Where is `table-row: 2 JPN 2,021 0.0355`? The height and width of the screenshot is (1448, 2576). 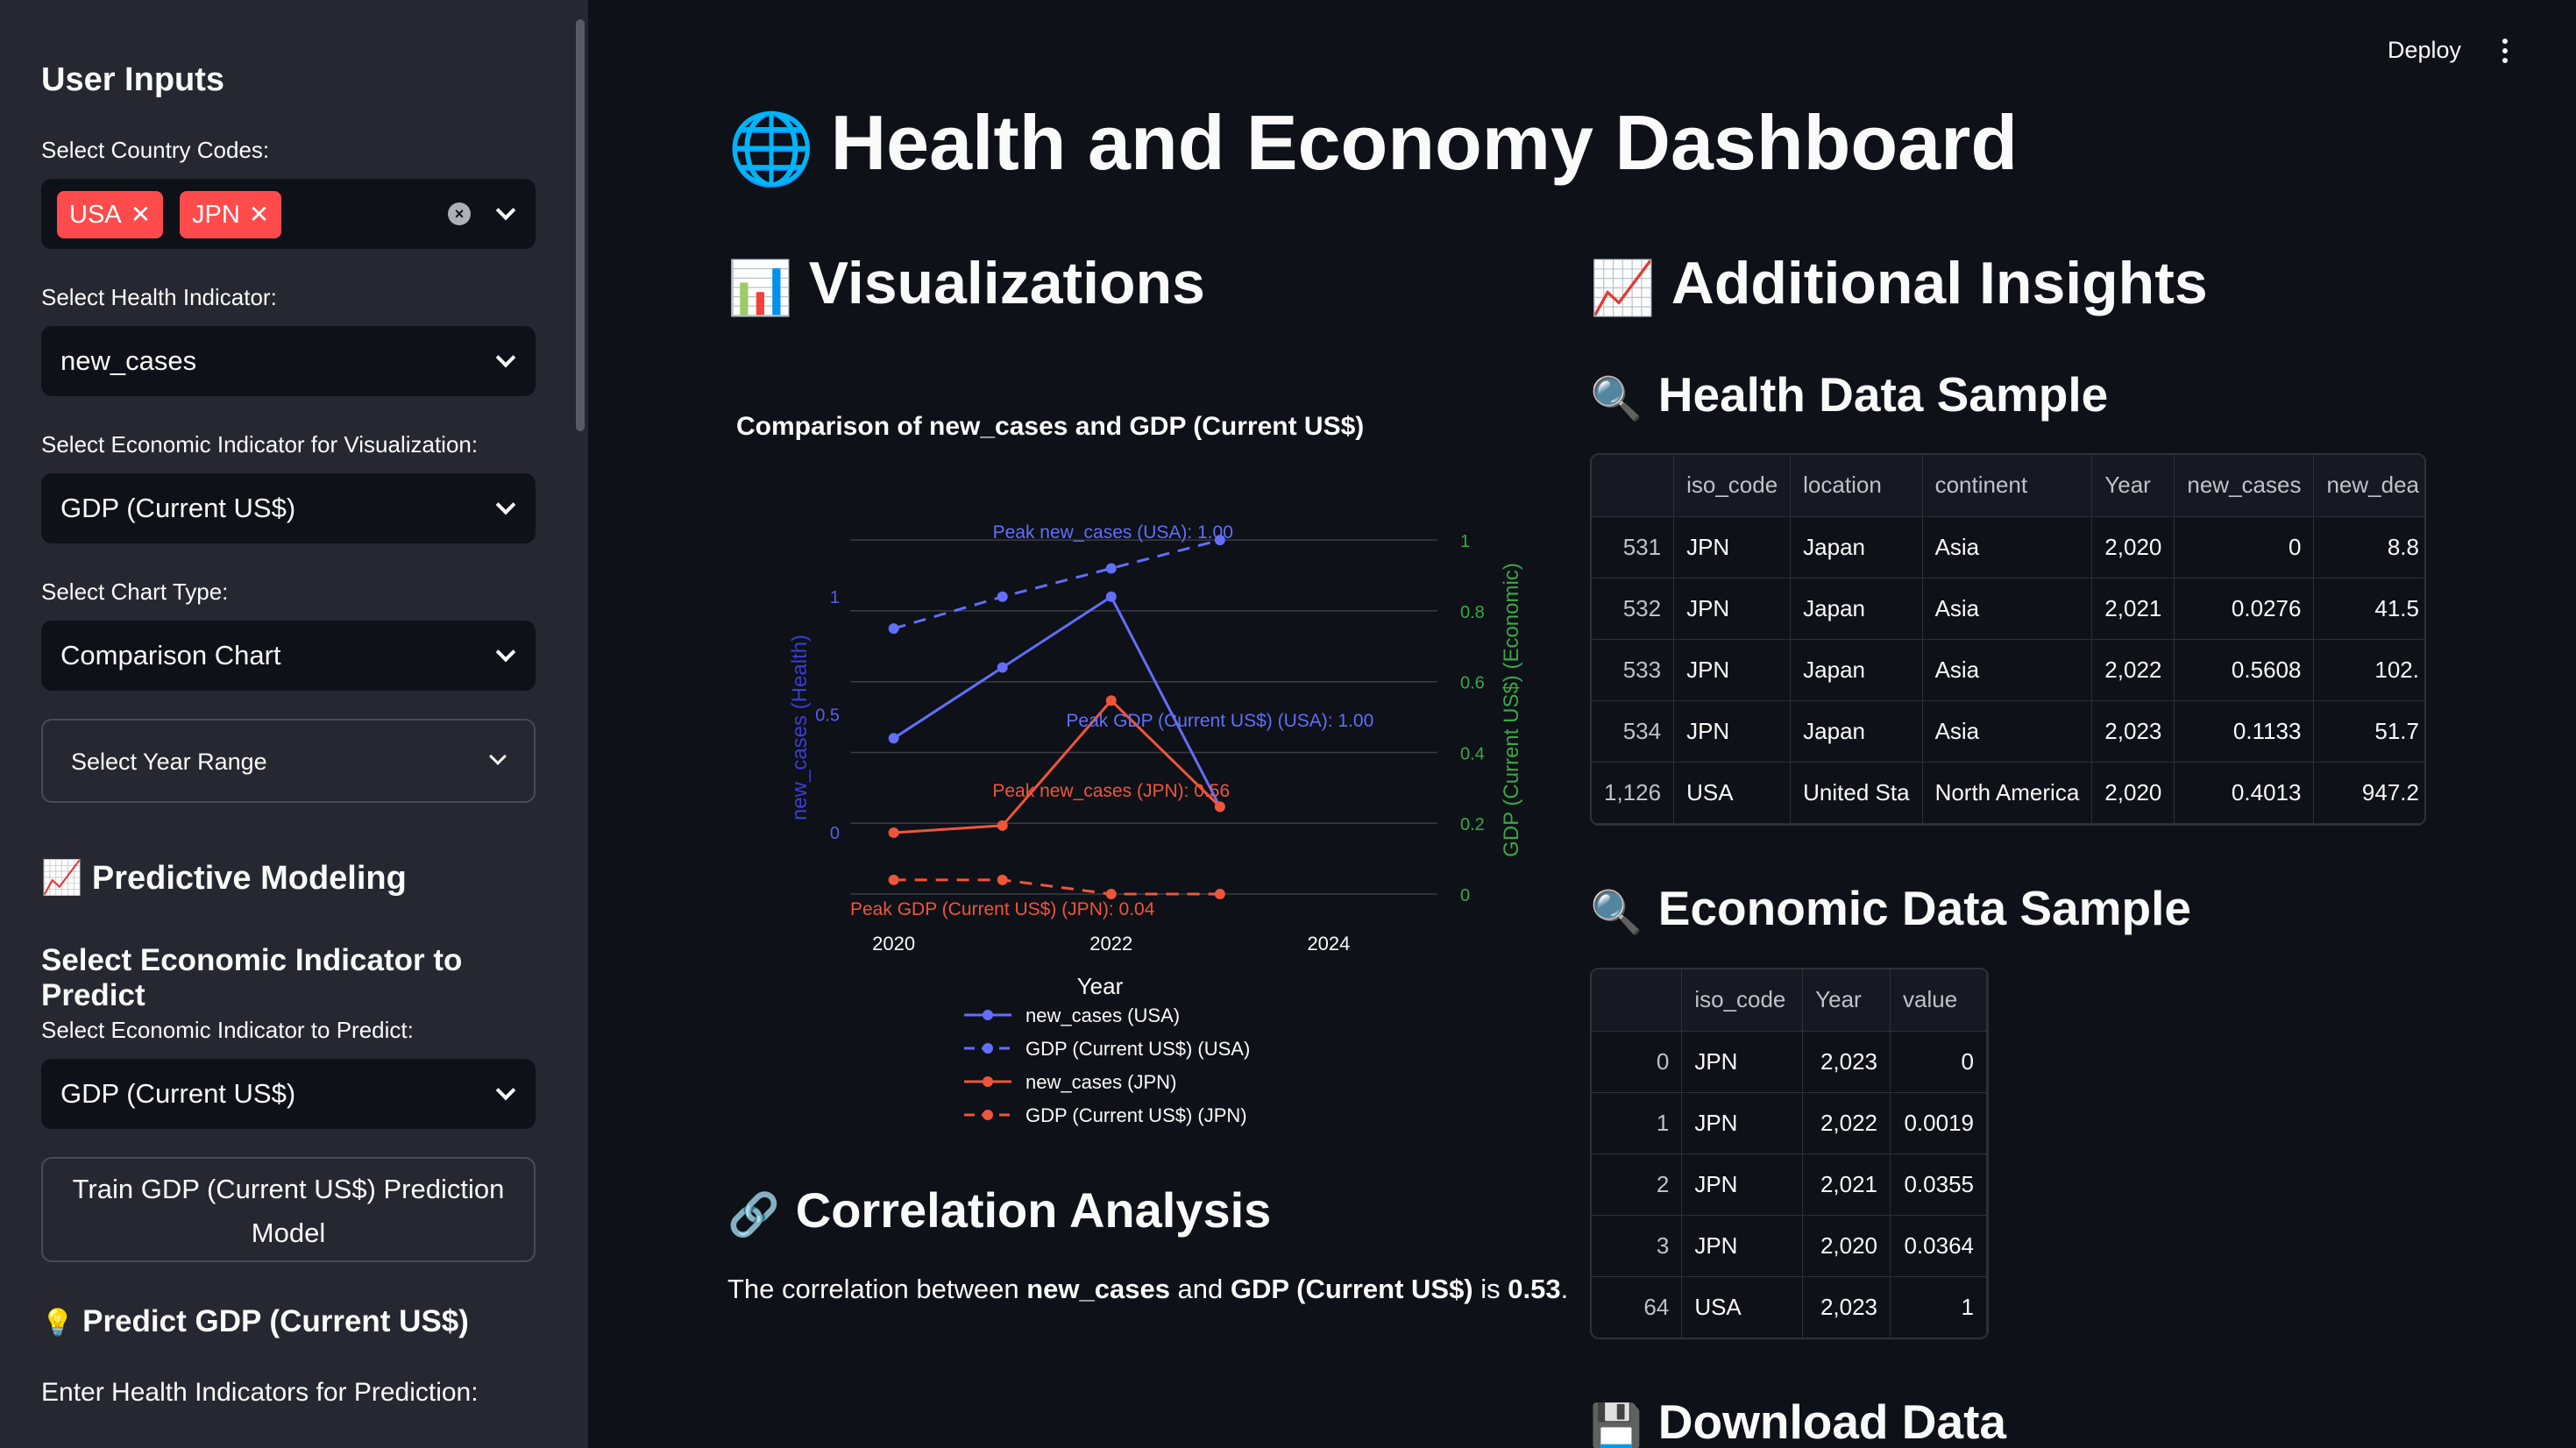
table-row: 2 JPN 2,021 0.0355 is located at coordinates (1789, 1184).